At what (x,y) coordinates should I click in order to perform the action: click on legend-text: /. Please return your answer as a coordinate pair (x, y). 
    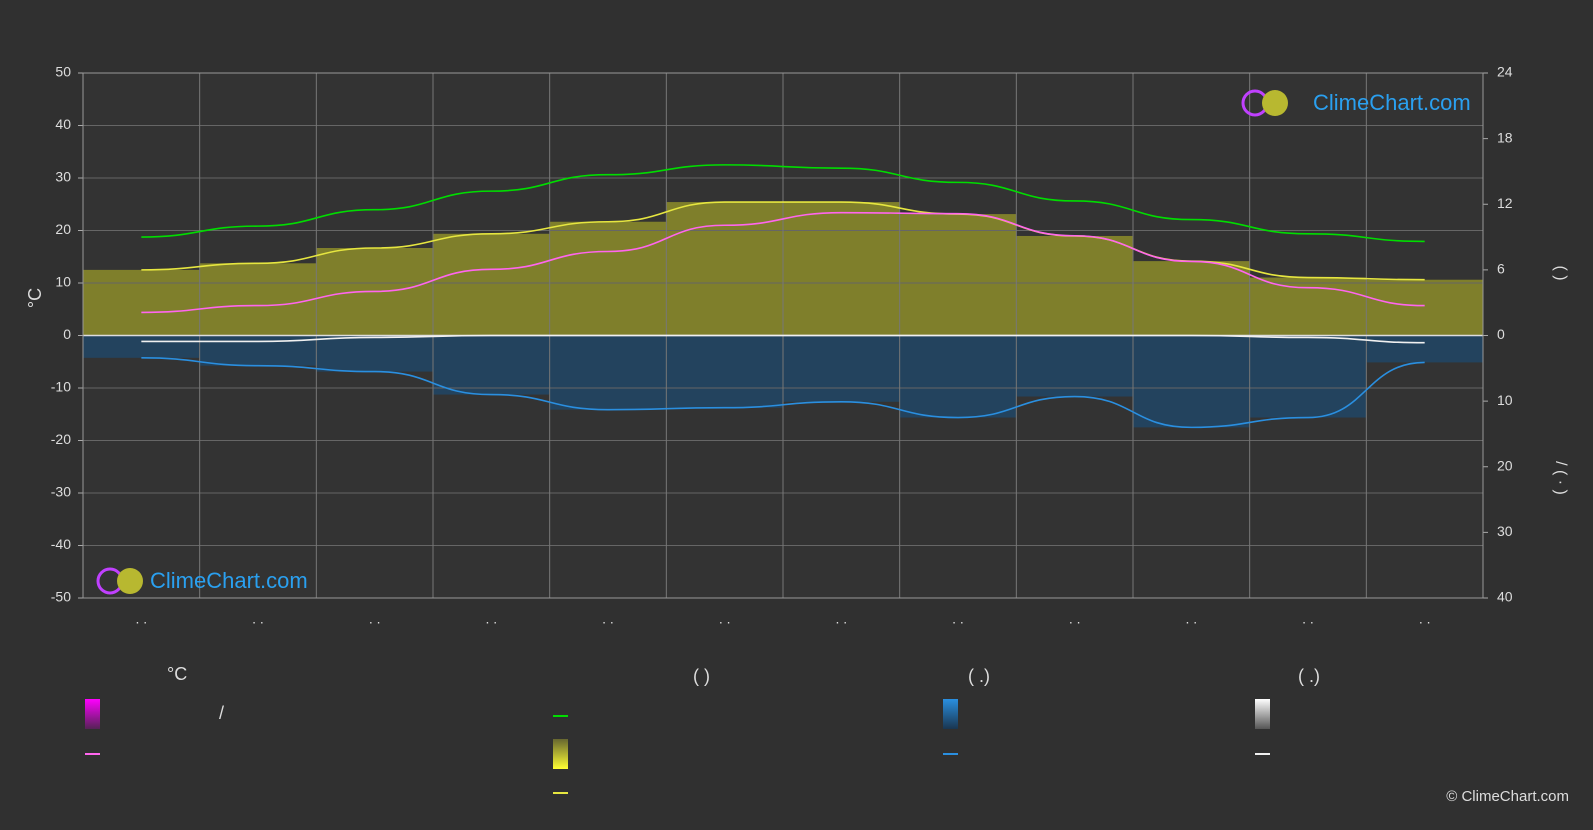
    Looking at the image, I should click on (221, 713).